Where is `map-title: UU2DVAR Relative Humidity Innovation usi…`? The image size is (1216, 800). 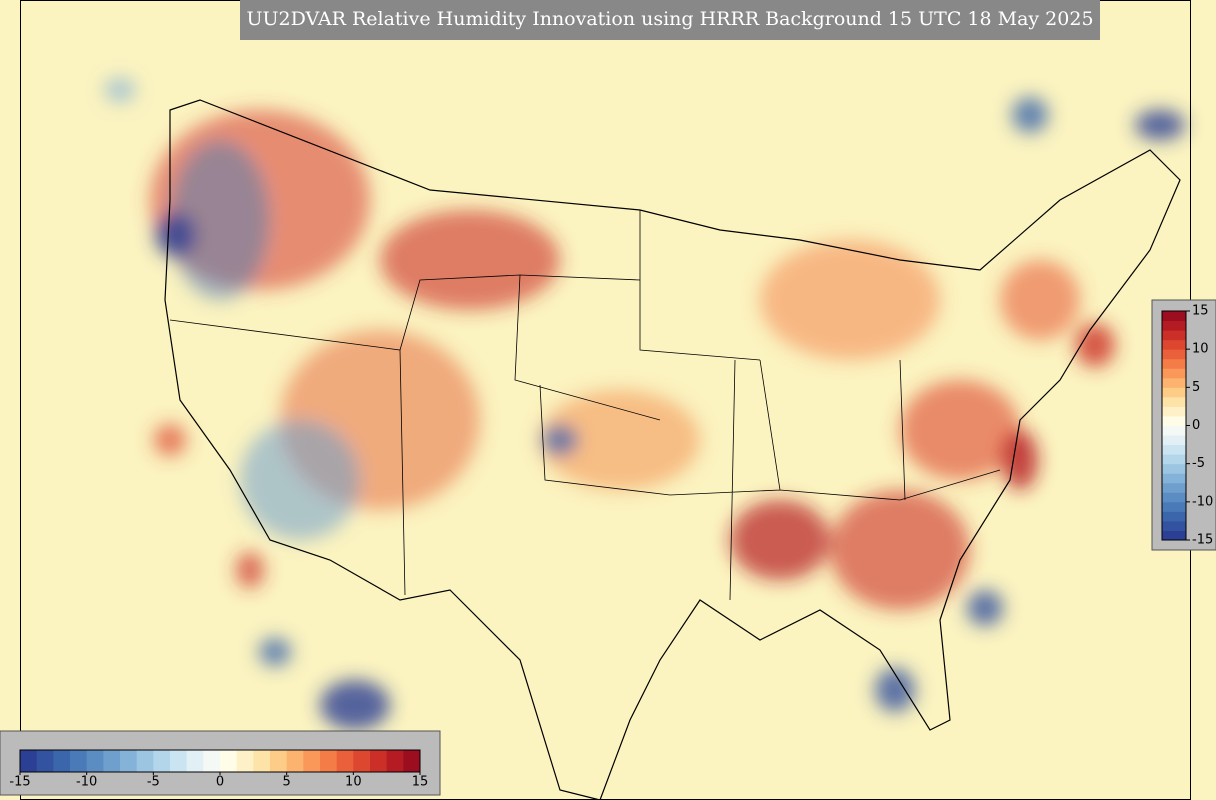 map-title: UU2DVAR Relative Humidity Innovation usi… is located at coordinates (669, 19).